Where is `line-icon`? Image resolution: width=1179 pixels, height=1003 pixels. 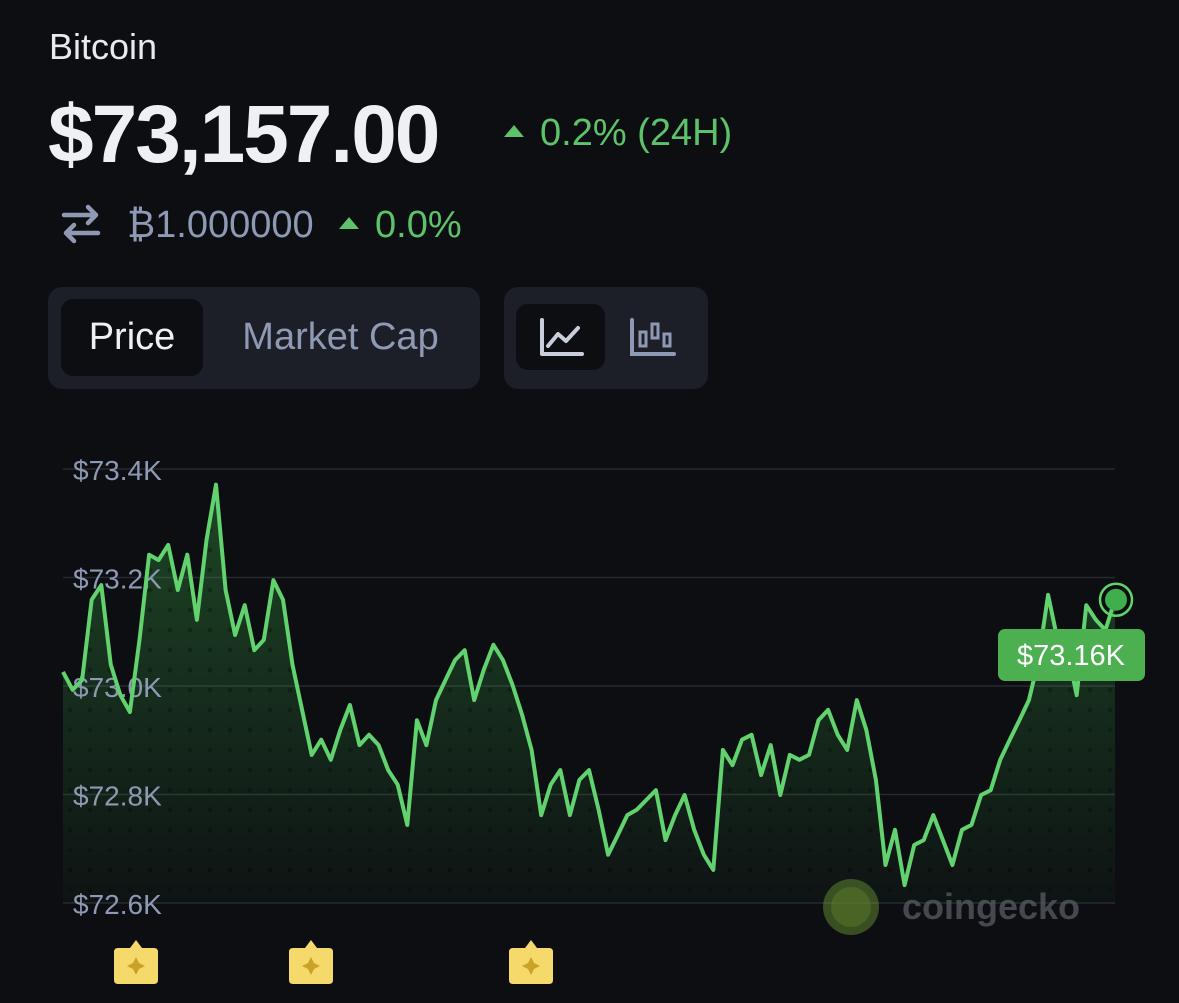 line-icon is located at coordinates (562, 337).